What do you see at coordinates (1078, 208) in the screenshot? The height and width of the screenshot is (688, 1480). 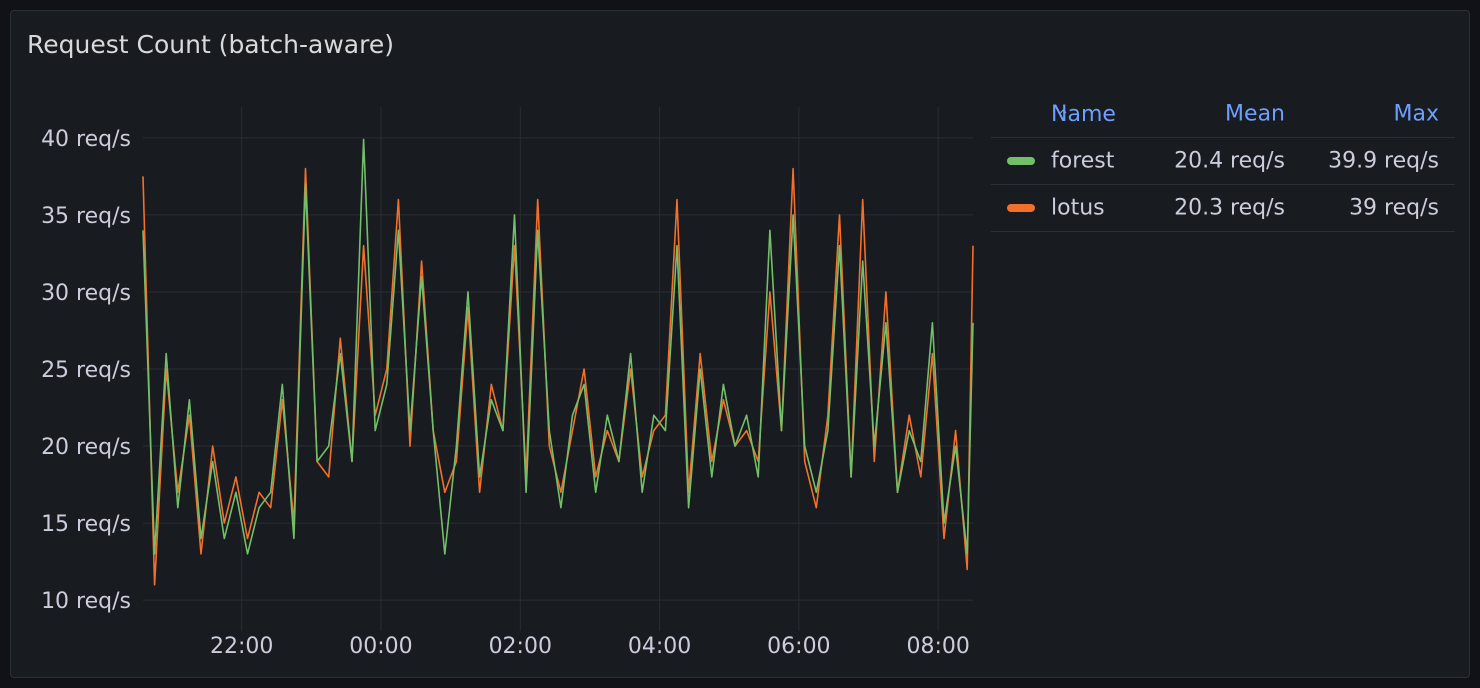 I see `legend-series-name: lotus` at bounding box center [1078, 208].